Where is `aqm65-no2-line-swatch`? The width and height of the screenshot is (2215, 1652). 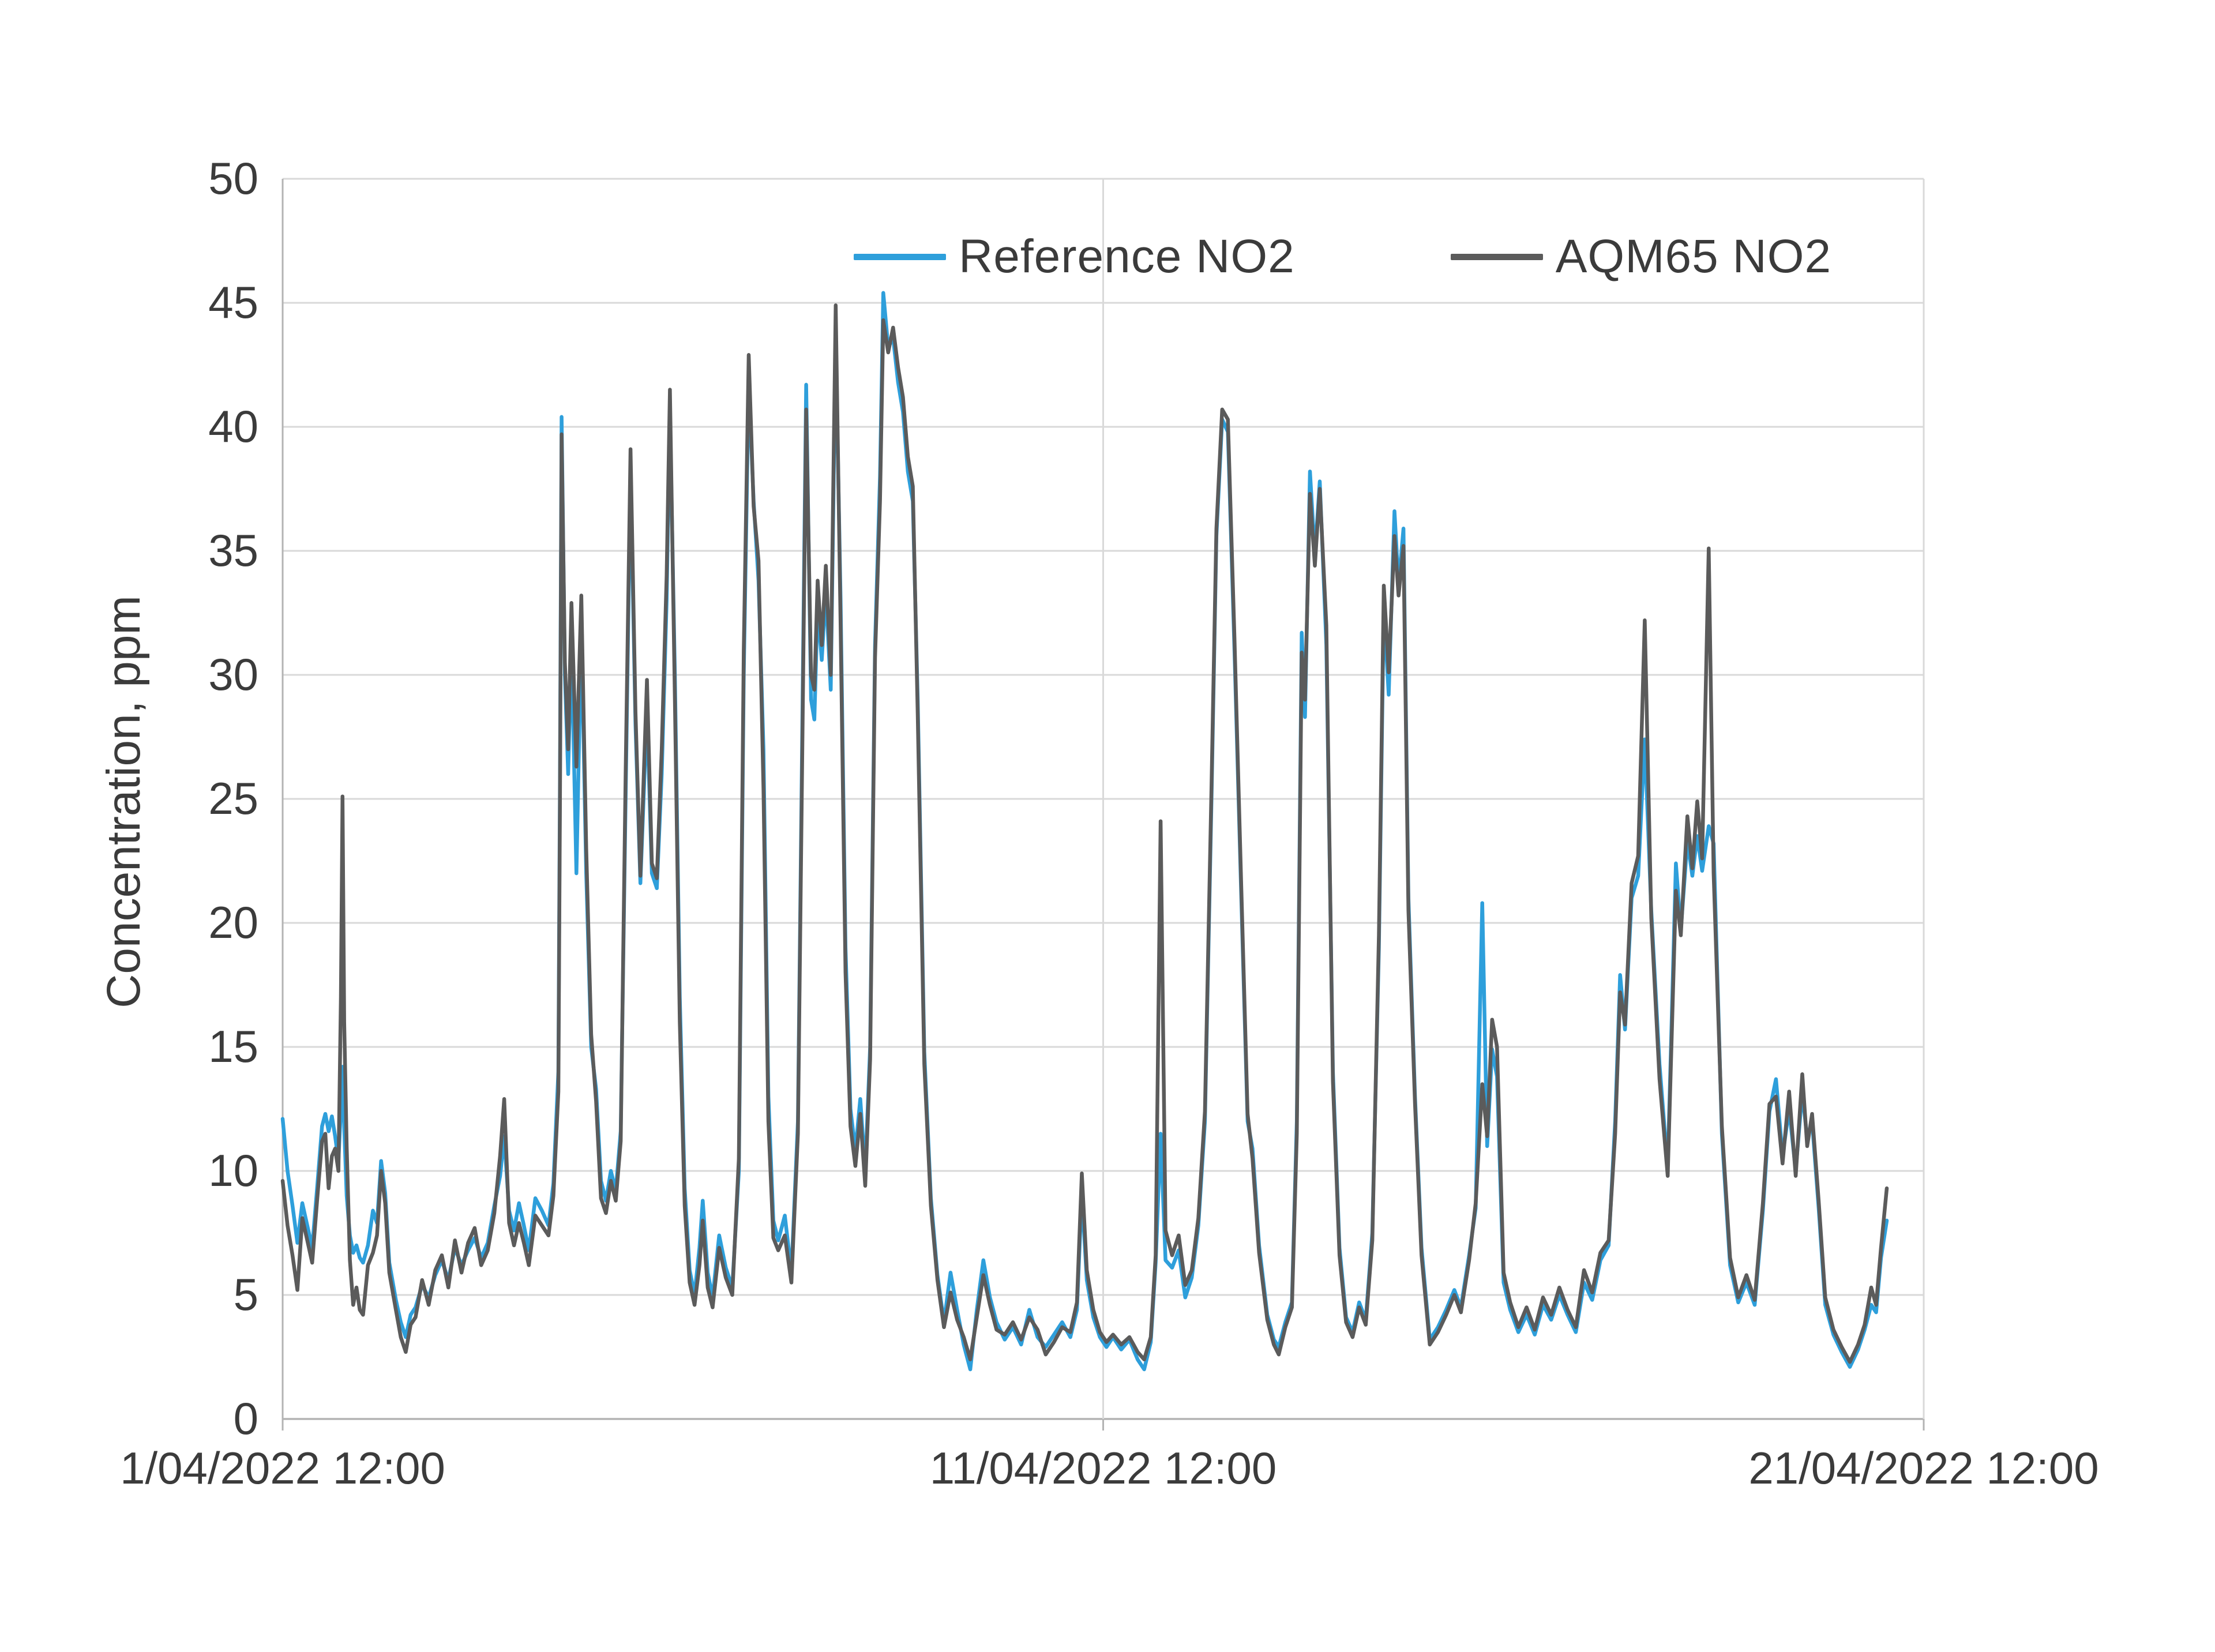 aqm65-no2-line-swatch is located at coordinates (1496, 256).